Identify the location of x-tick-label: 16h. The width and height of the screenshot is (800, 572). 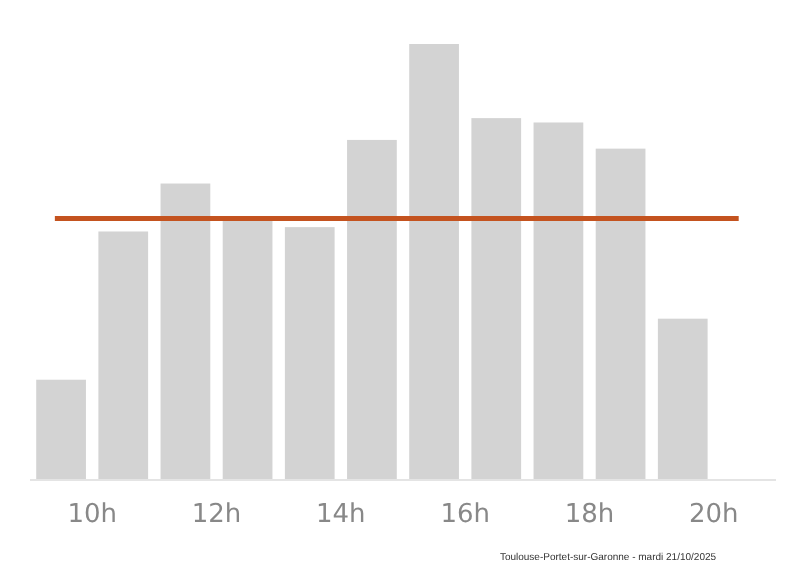
(465, 515).